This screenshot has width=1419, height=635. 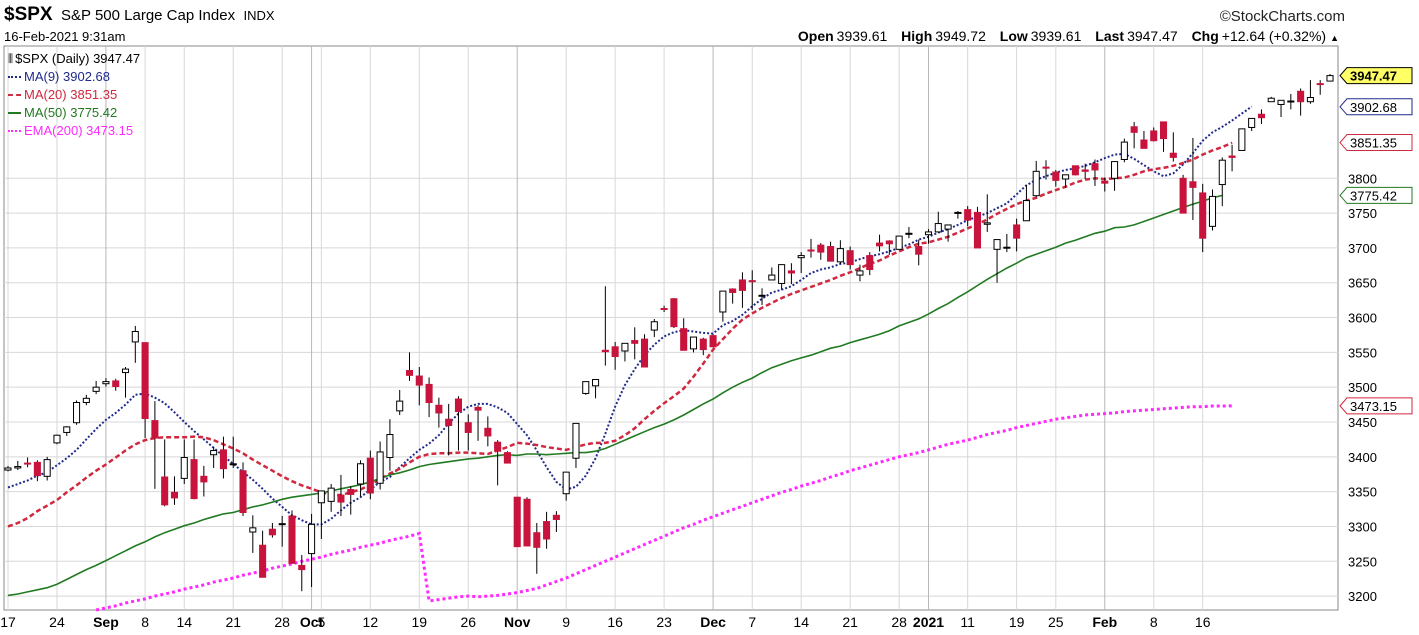 What do you see at coordinates (1362, 457) in the screenshot?
I see `y-tick-label: 3400` at bounding box center [1362, 457].